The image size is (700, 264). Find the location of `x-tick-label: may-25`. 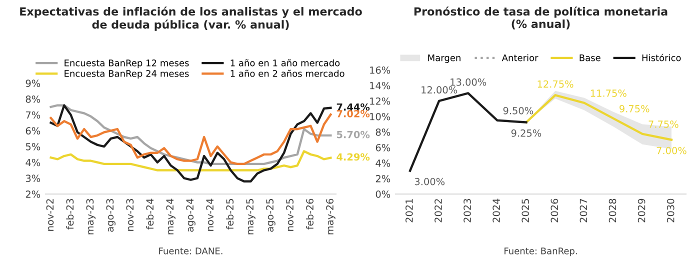

x-tick-label: may-25 is located at coordinates (251, 216).